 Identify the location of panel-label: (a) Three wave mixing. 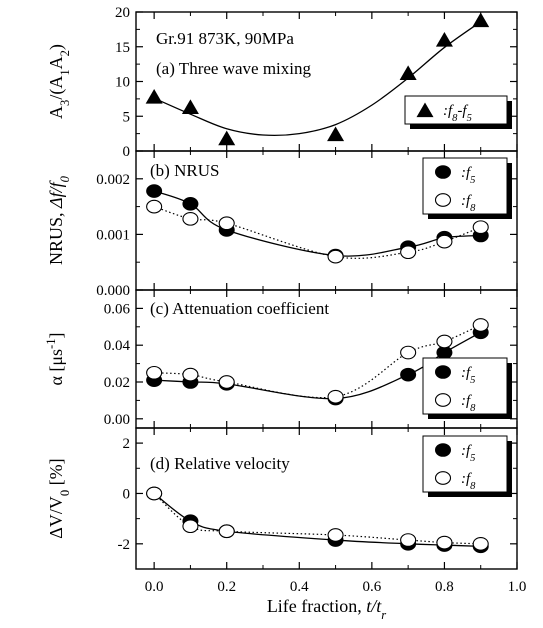
(233, 68).